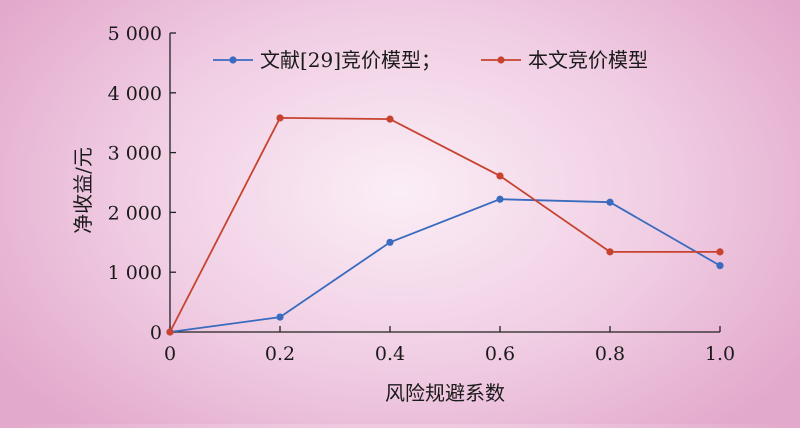  What do you see at coordinates (449, 345) in the screenshot?
I see `x-ticks: 0 0.2 0.4 0.6 0.8 1.0` at bounding box center [449, 345].